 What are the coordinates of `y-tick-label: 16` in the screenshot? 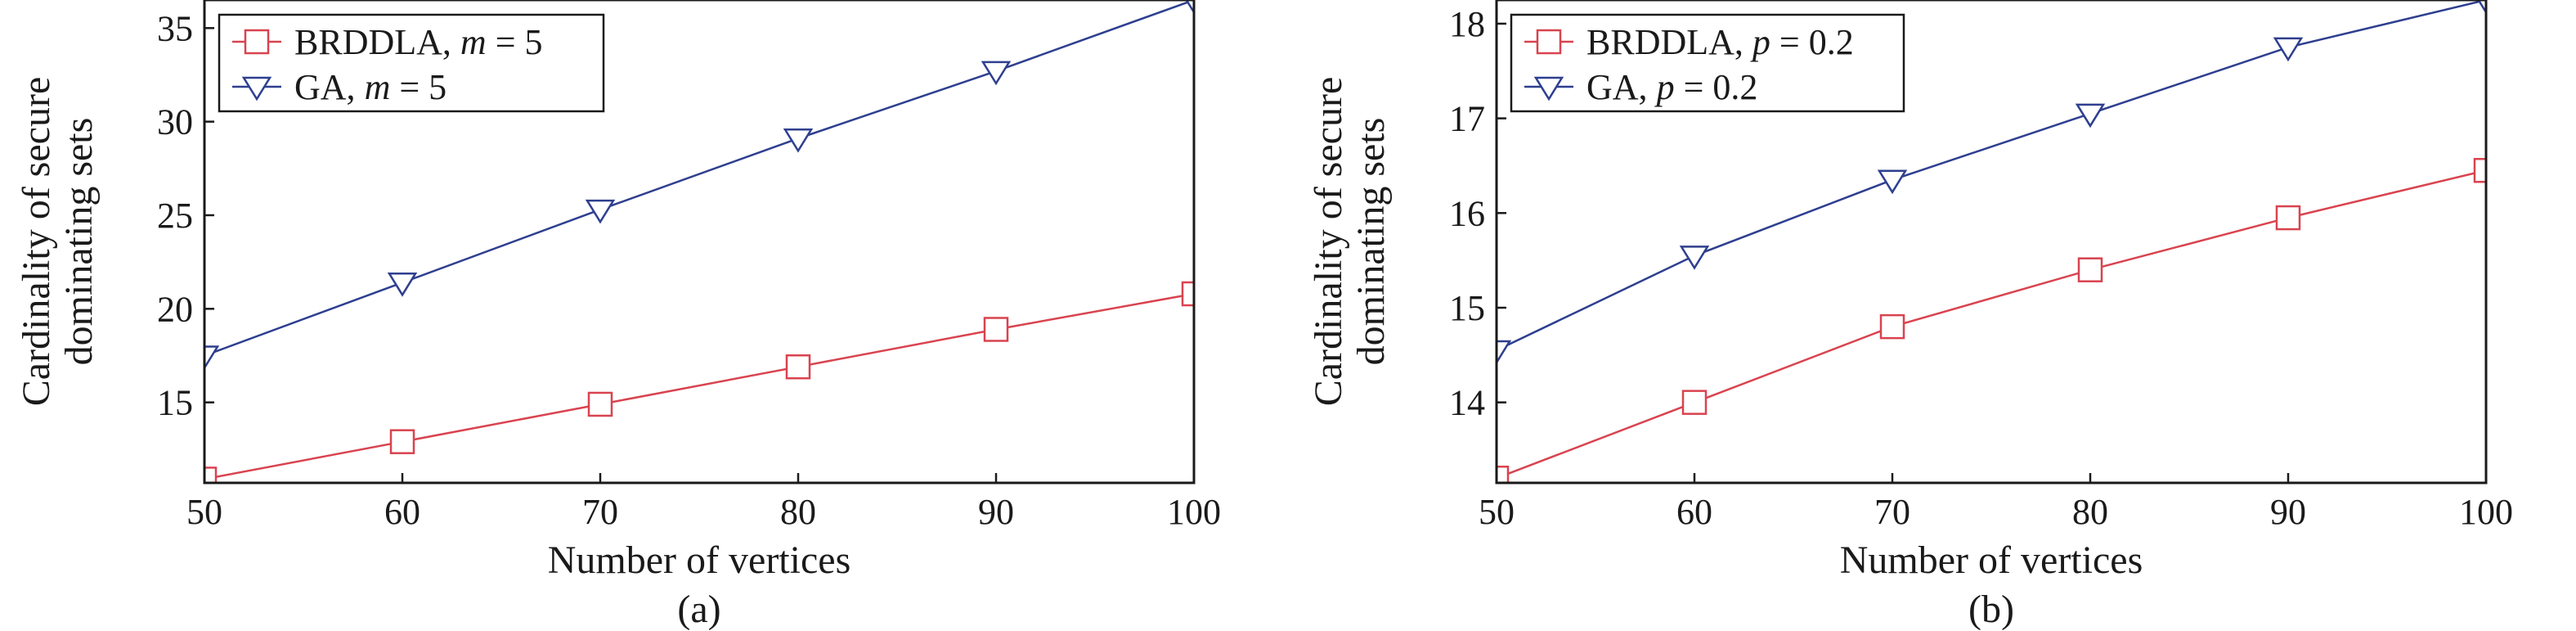 It's located at (1467, 213).